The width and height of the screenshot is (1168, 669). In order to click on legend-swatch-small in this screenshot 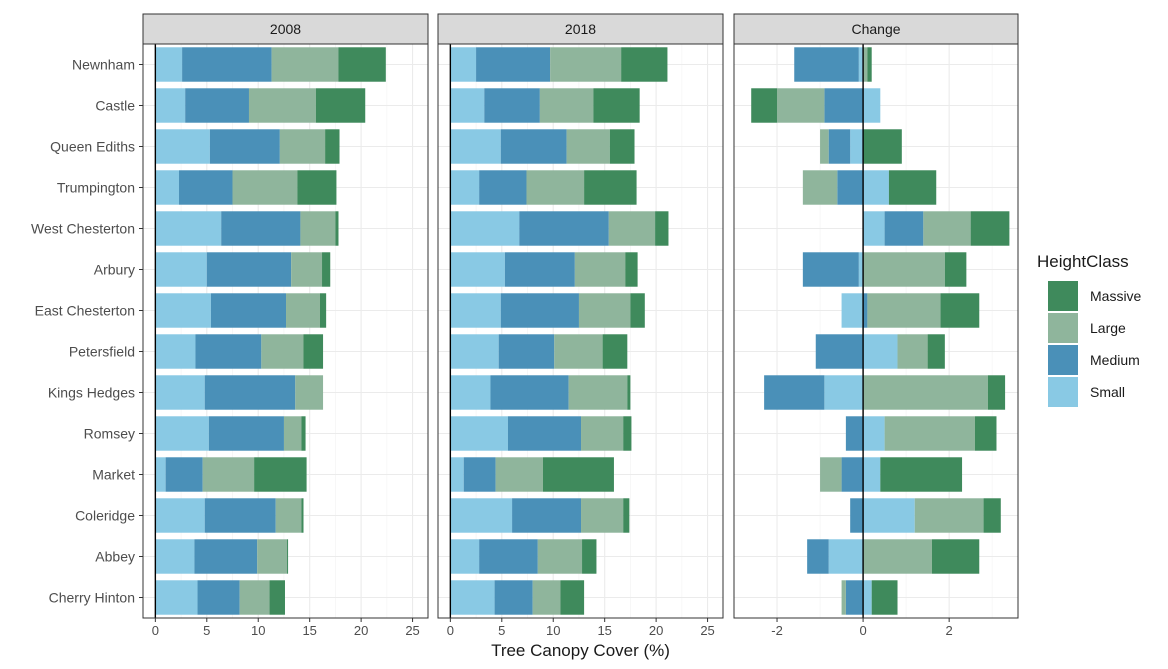, I will do `click(1063, 392)`.